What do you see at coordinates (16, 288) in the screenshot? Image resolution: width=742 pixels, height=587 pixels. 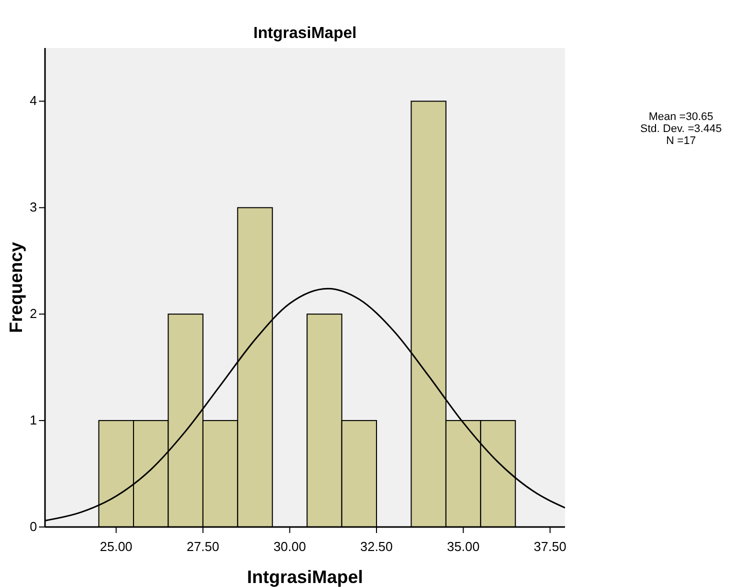 I see `y-axis-title: Frequency` at bounding box center [16, 288].